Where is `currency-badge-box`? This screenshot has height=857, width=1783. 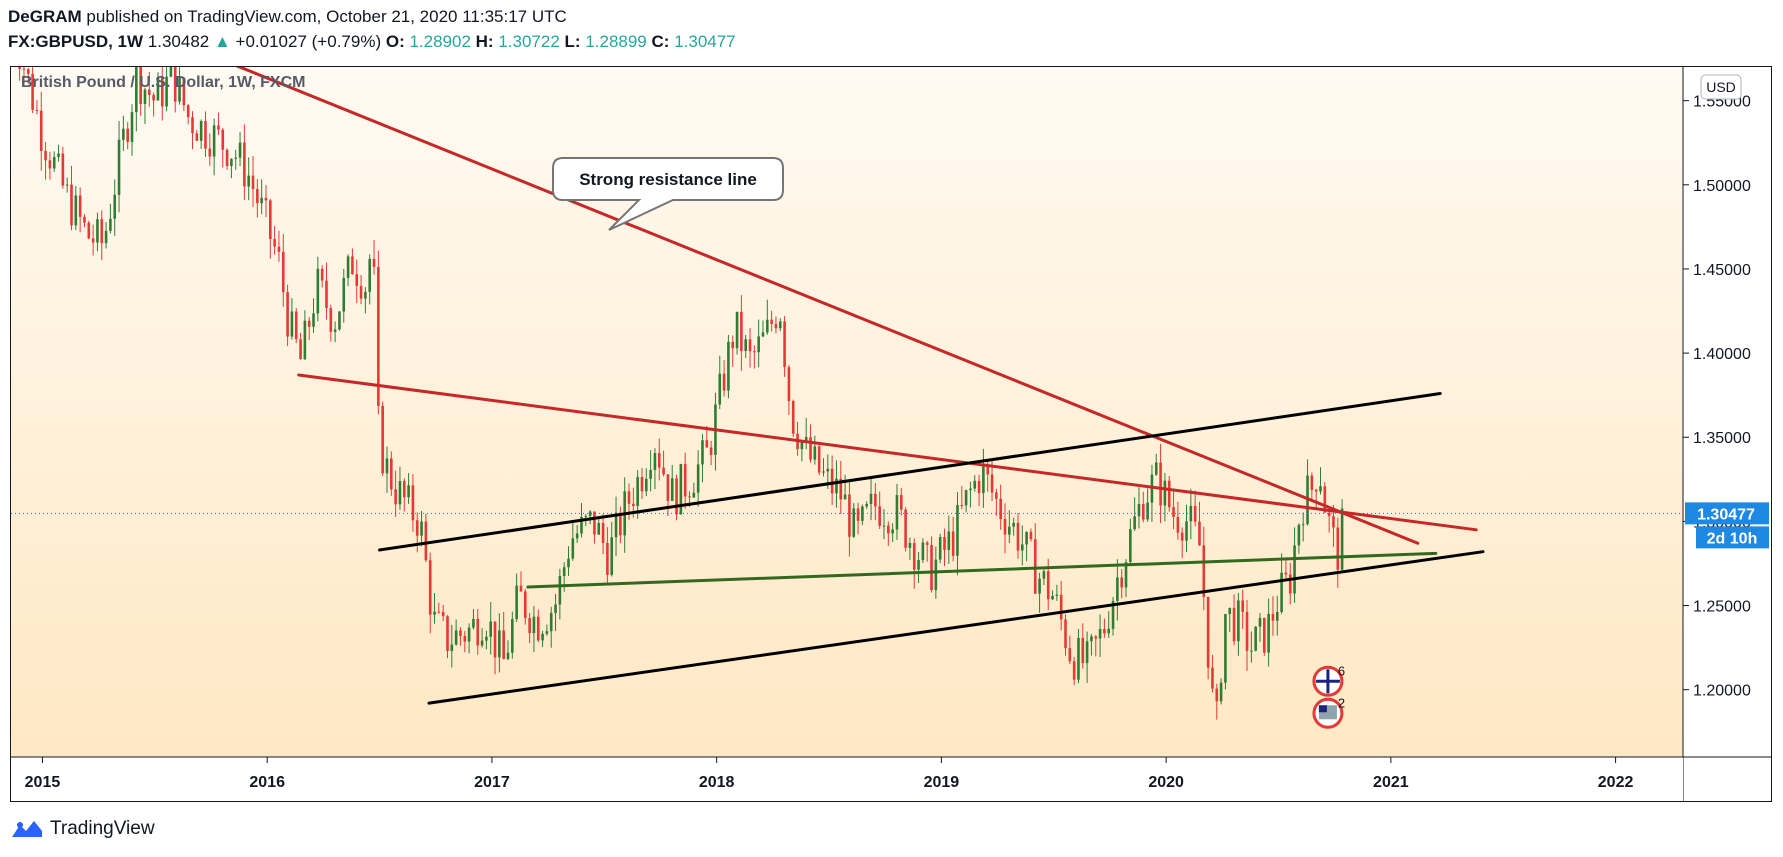 currency-badge-box is located at coordinates (1721, 87).